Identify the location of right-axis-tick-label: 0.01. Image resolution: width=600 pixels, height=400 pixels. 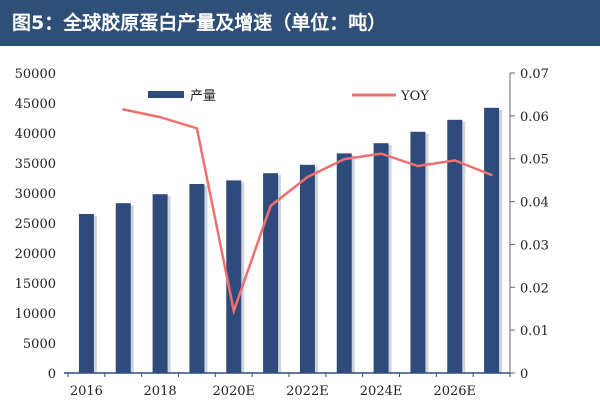
(534, 331).